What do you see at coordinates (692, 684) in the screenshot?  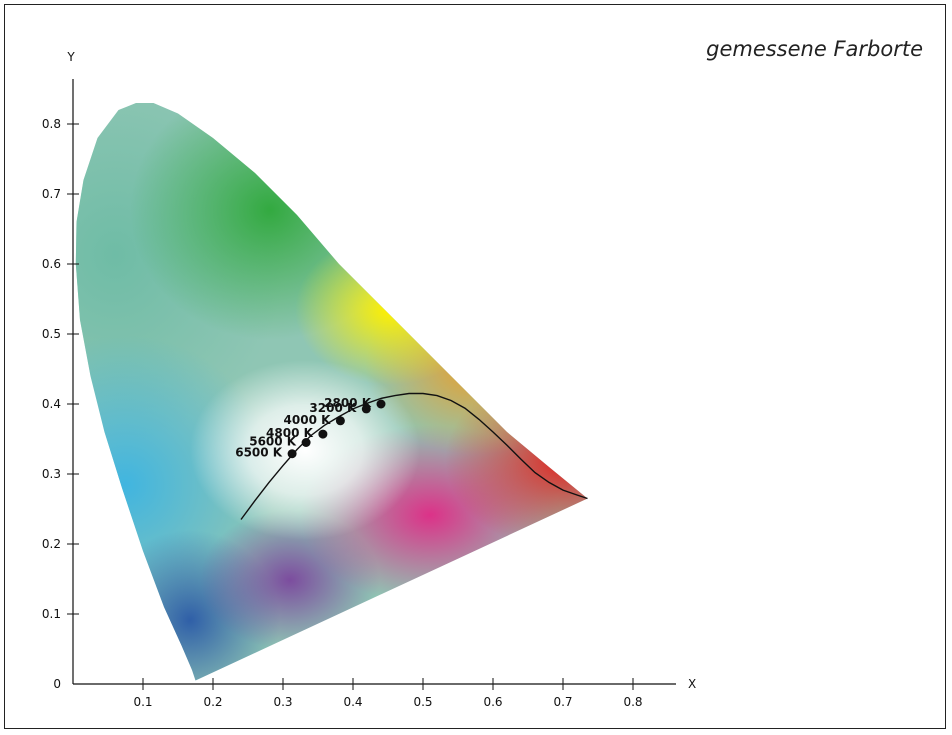 I see `x-axis-label: X` at bounding box center [692, 684].